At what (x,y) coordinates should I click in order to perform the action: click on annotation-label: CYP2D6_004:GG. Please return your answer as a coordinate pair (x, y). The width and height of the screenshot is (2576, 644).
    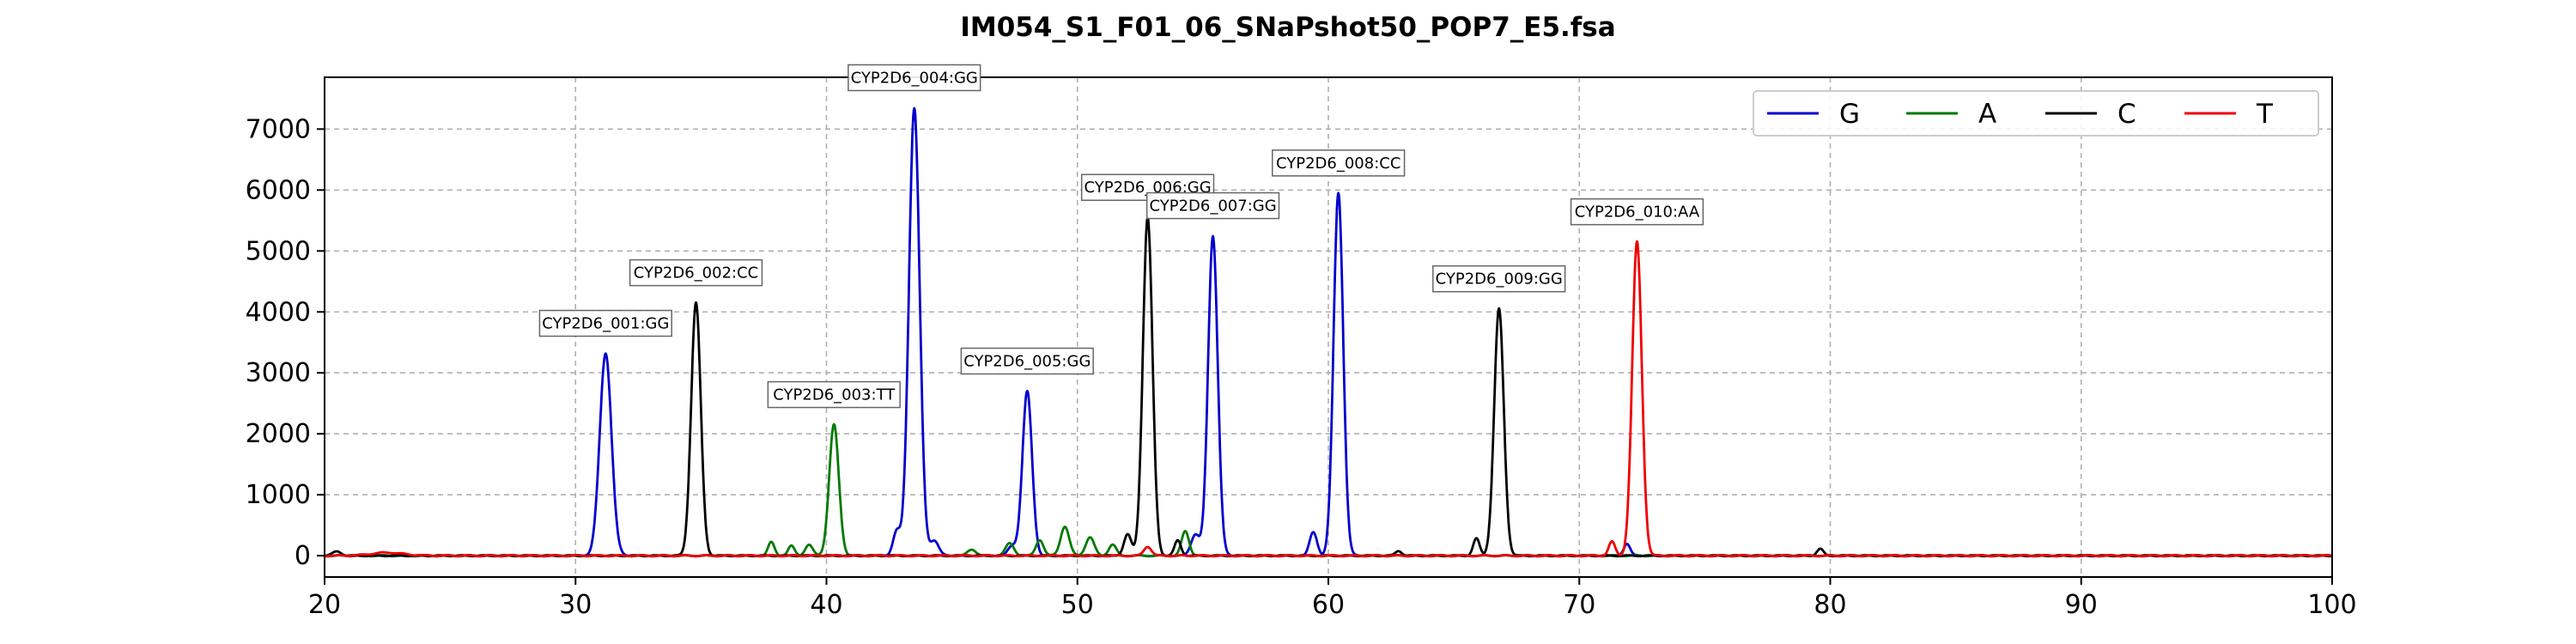
    Looking at the image, I should click on (914, 78).